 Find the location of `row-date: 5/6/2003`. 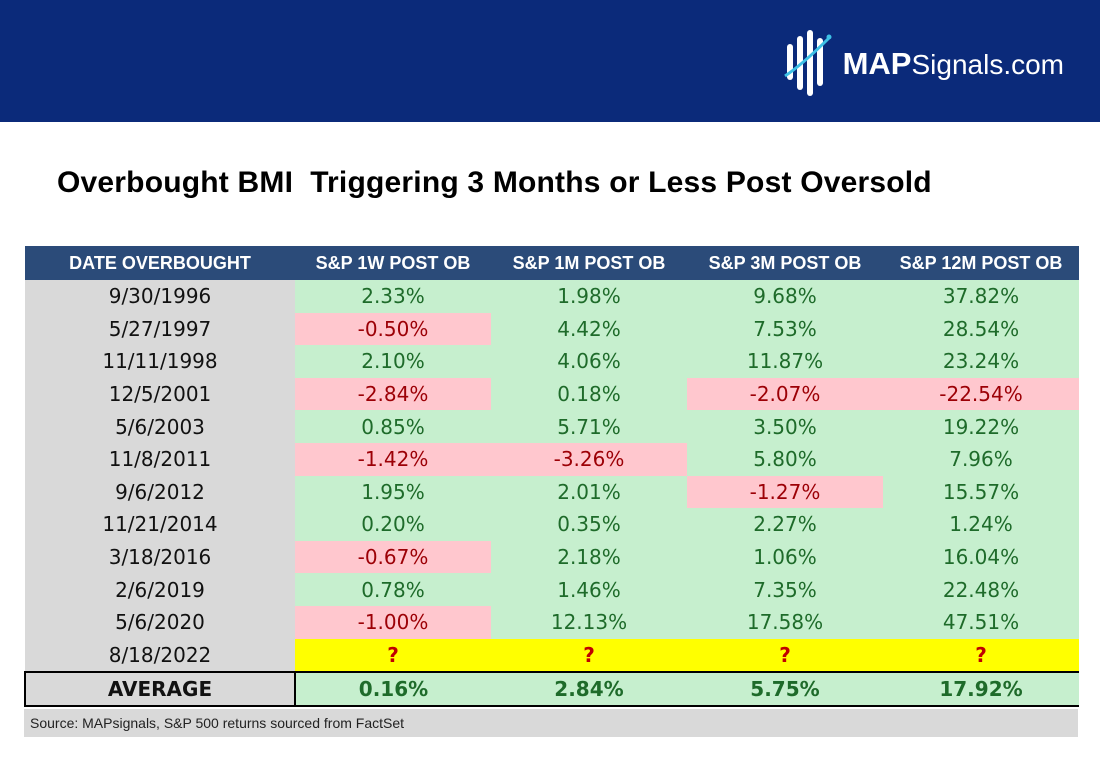

row-date: 5/6/2003 is located at coordinates (160, 426).